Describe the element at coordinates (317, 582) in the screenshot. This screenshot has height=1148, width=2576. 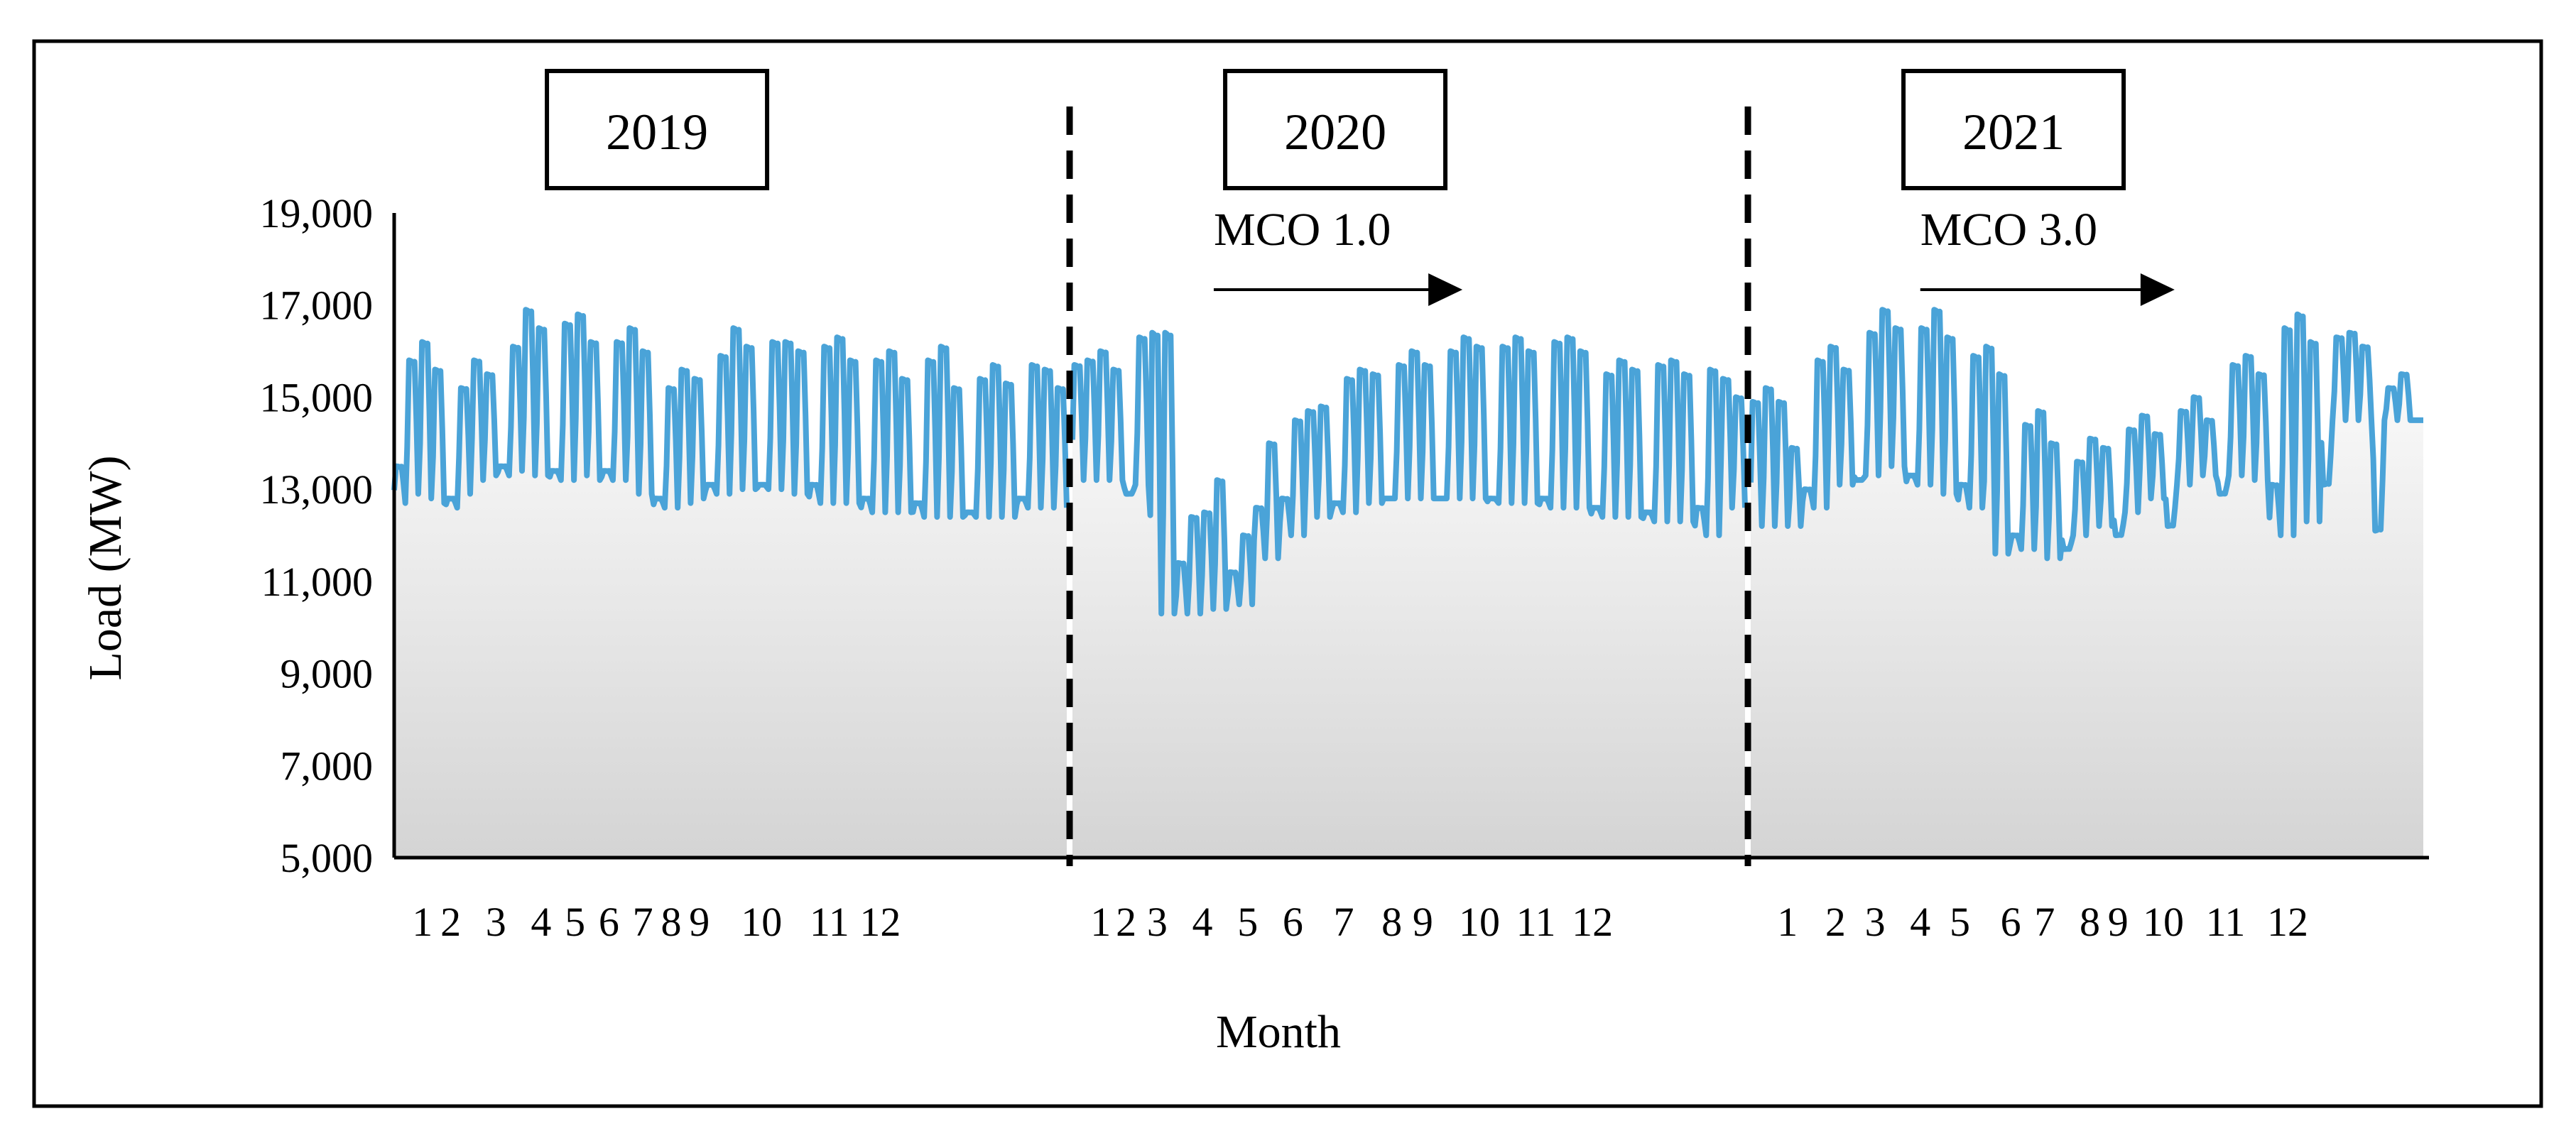
I see `y-tick-label: 11,000` at that location.